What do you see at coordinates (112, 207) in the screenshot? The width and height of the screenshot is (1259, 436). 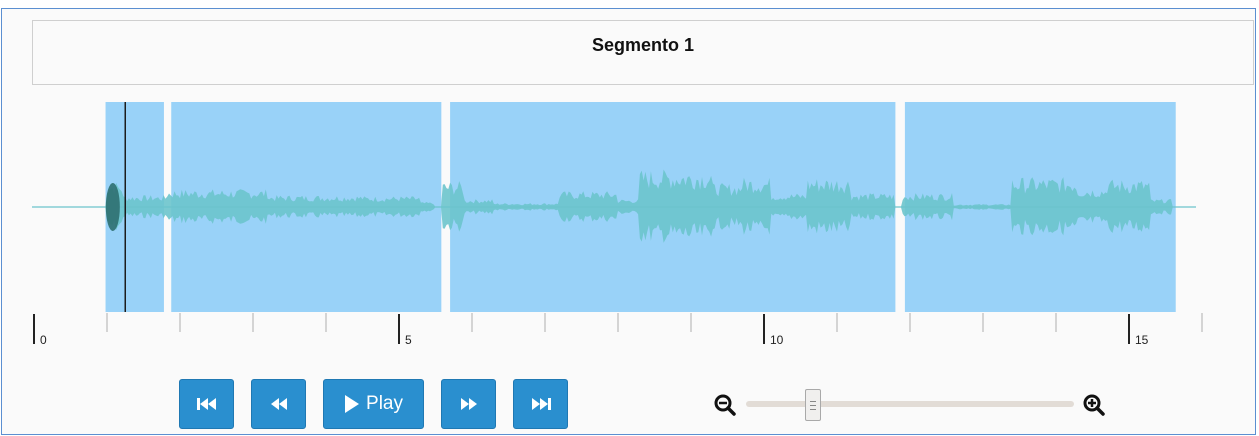 I see `waveform-played` at bounding box center [112, 207].